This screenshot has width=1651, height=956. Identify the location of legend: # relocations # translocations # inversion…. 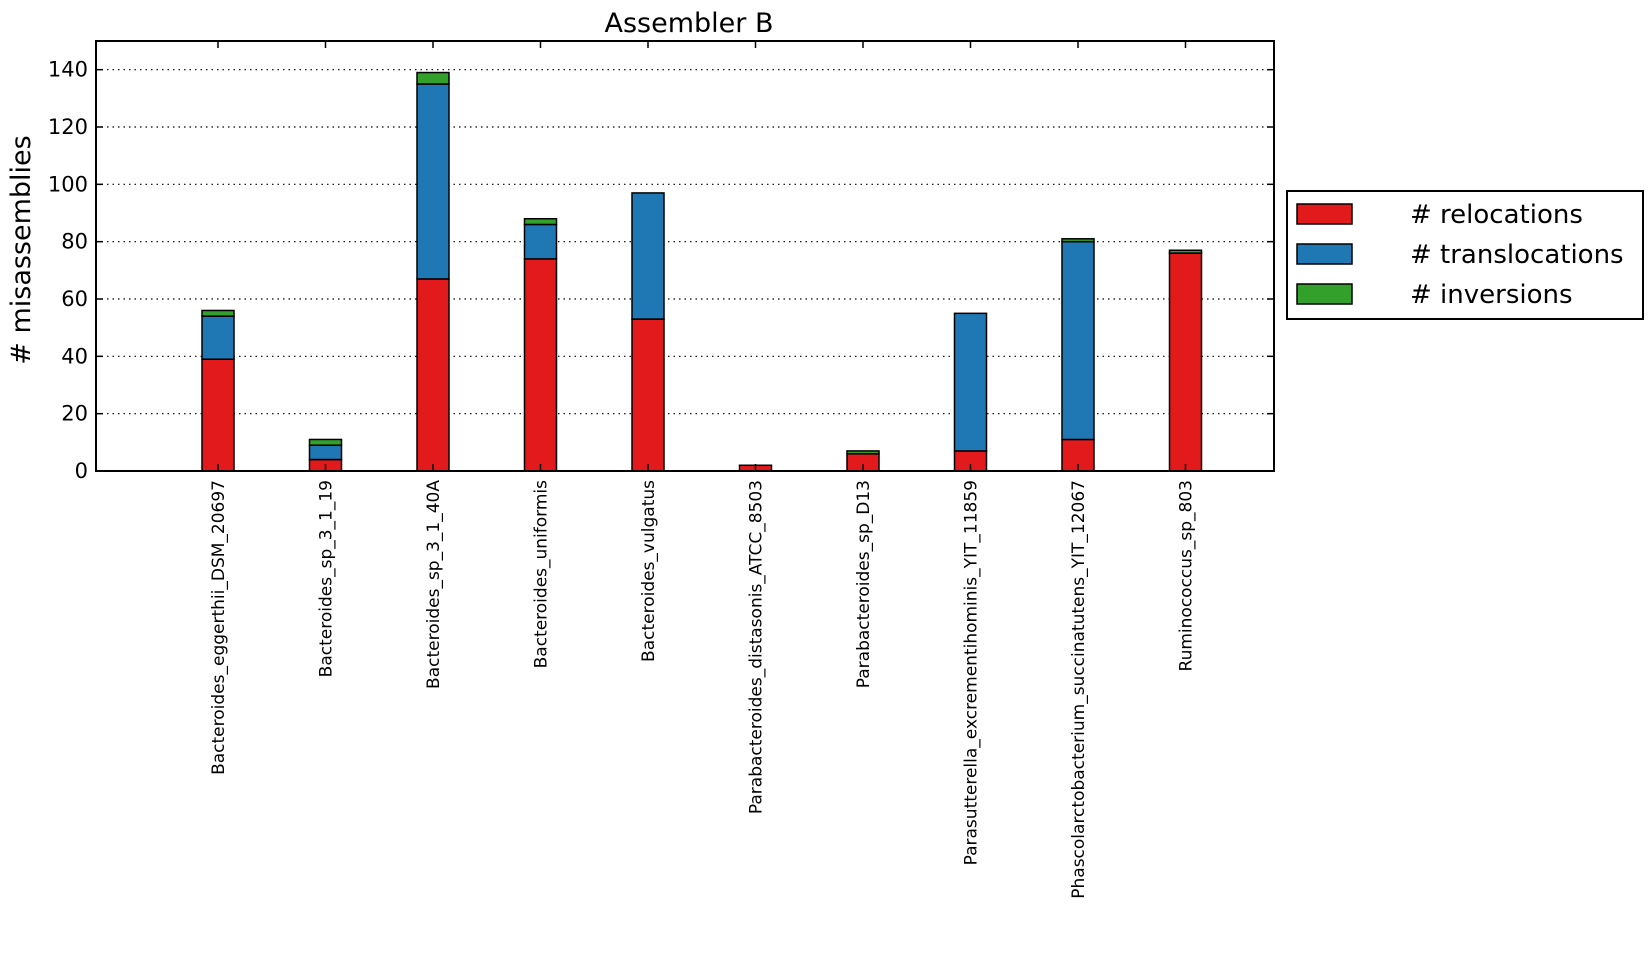
(1465, 255).